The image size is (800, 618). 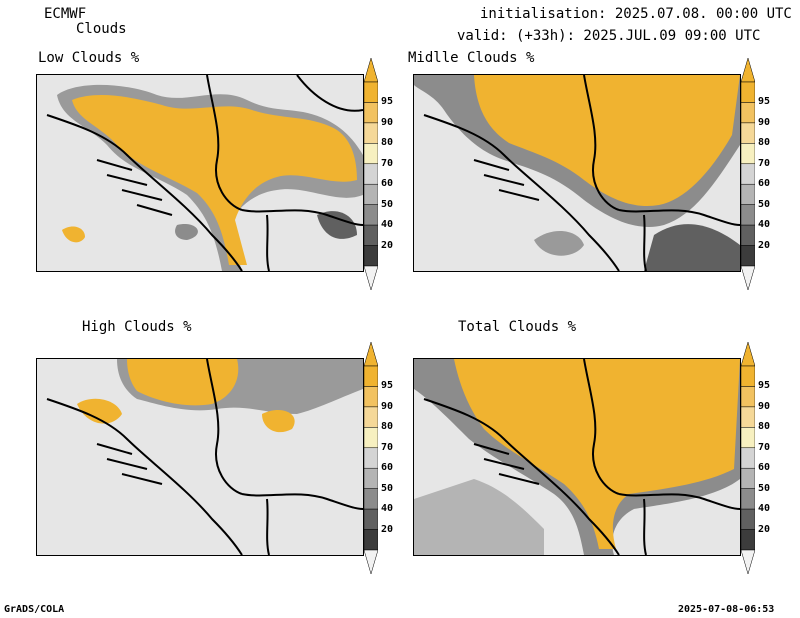 What do you see at coordinates (89, 58) in the screenshot?
I see `panel-title-low: Low Clouds %` at bounding box center [89, 58].